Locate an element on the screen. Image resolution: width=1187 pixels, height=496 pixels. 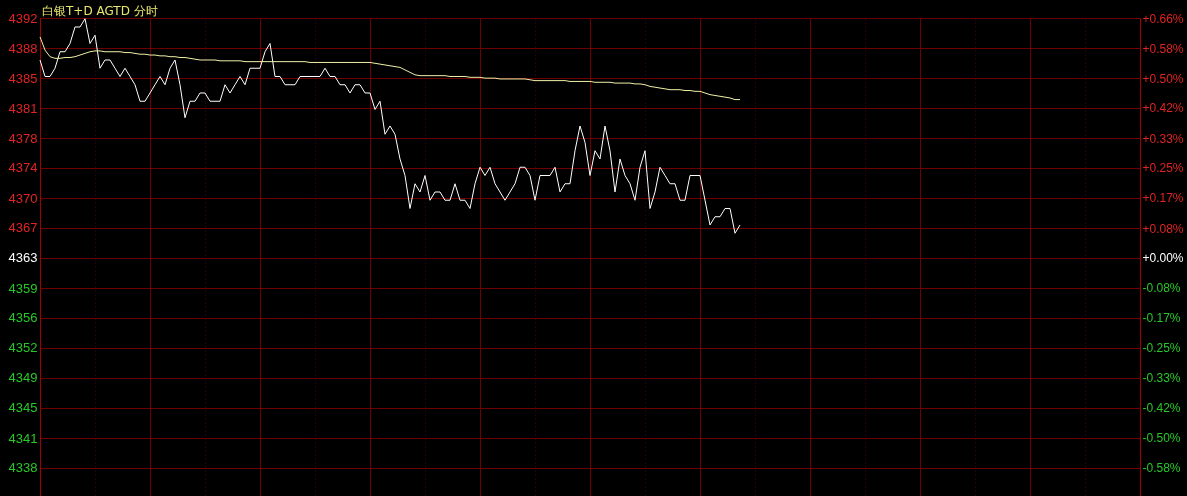
y2-tick-label: +0.42% is located at coordinates (1163, 108).